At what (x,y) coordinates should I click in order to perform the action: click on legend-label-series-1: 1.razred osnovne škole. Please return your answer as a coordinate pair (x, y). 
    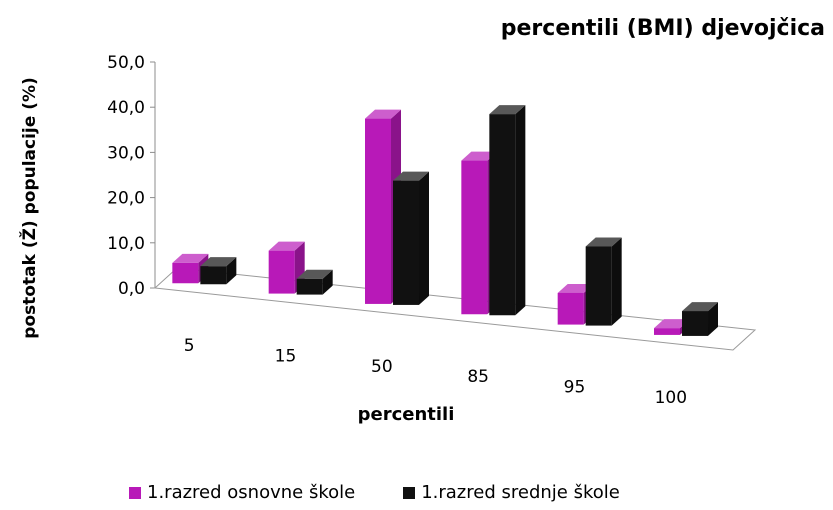
    Looking at the image, I should click on (251, 492).